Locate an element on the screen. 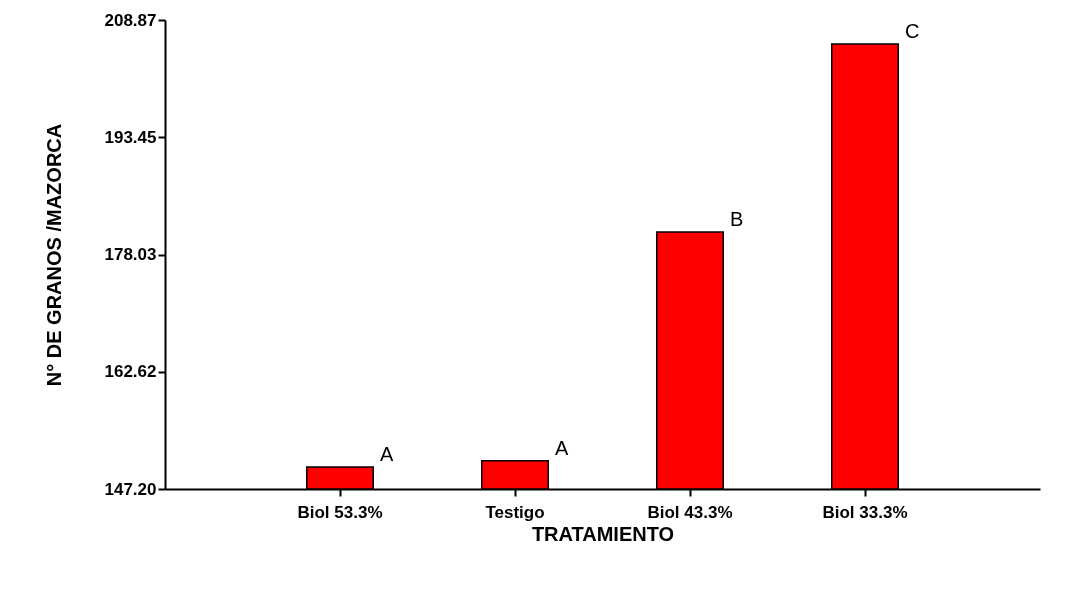 This screenshot has width=1084, height=591. y-tick-label: 193.45 is located at coordinates (130, 137).